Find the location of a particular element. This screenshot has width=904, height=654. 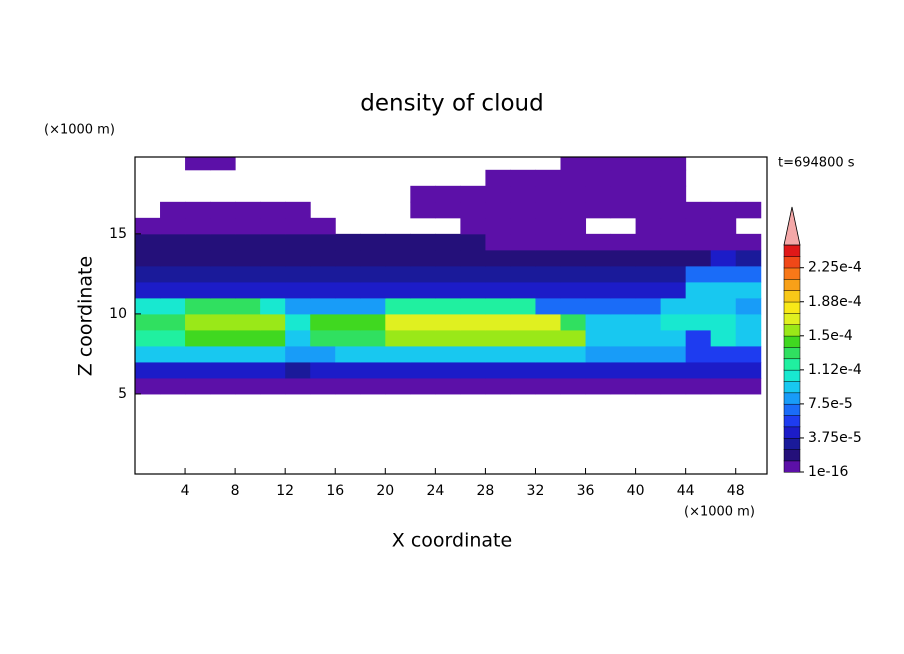

annotation: t=694800 s is located at coordinates (816, 163).